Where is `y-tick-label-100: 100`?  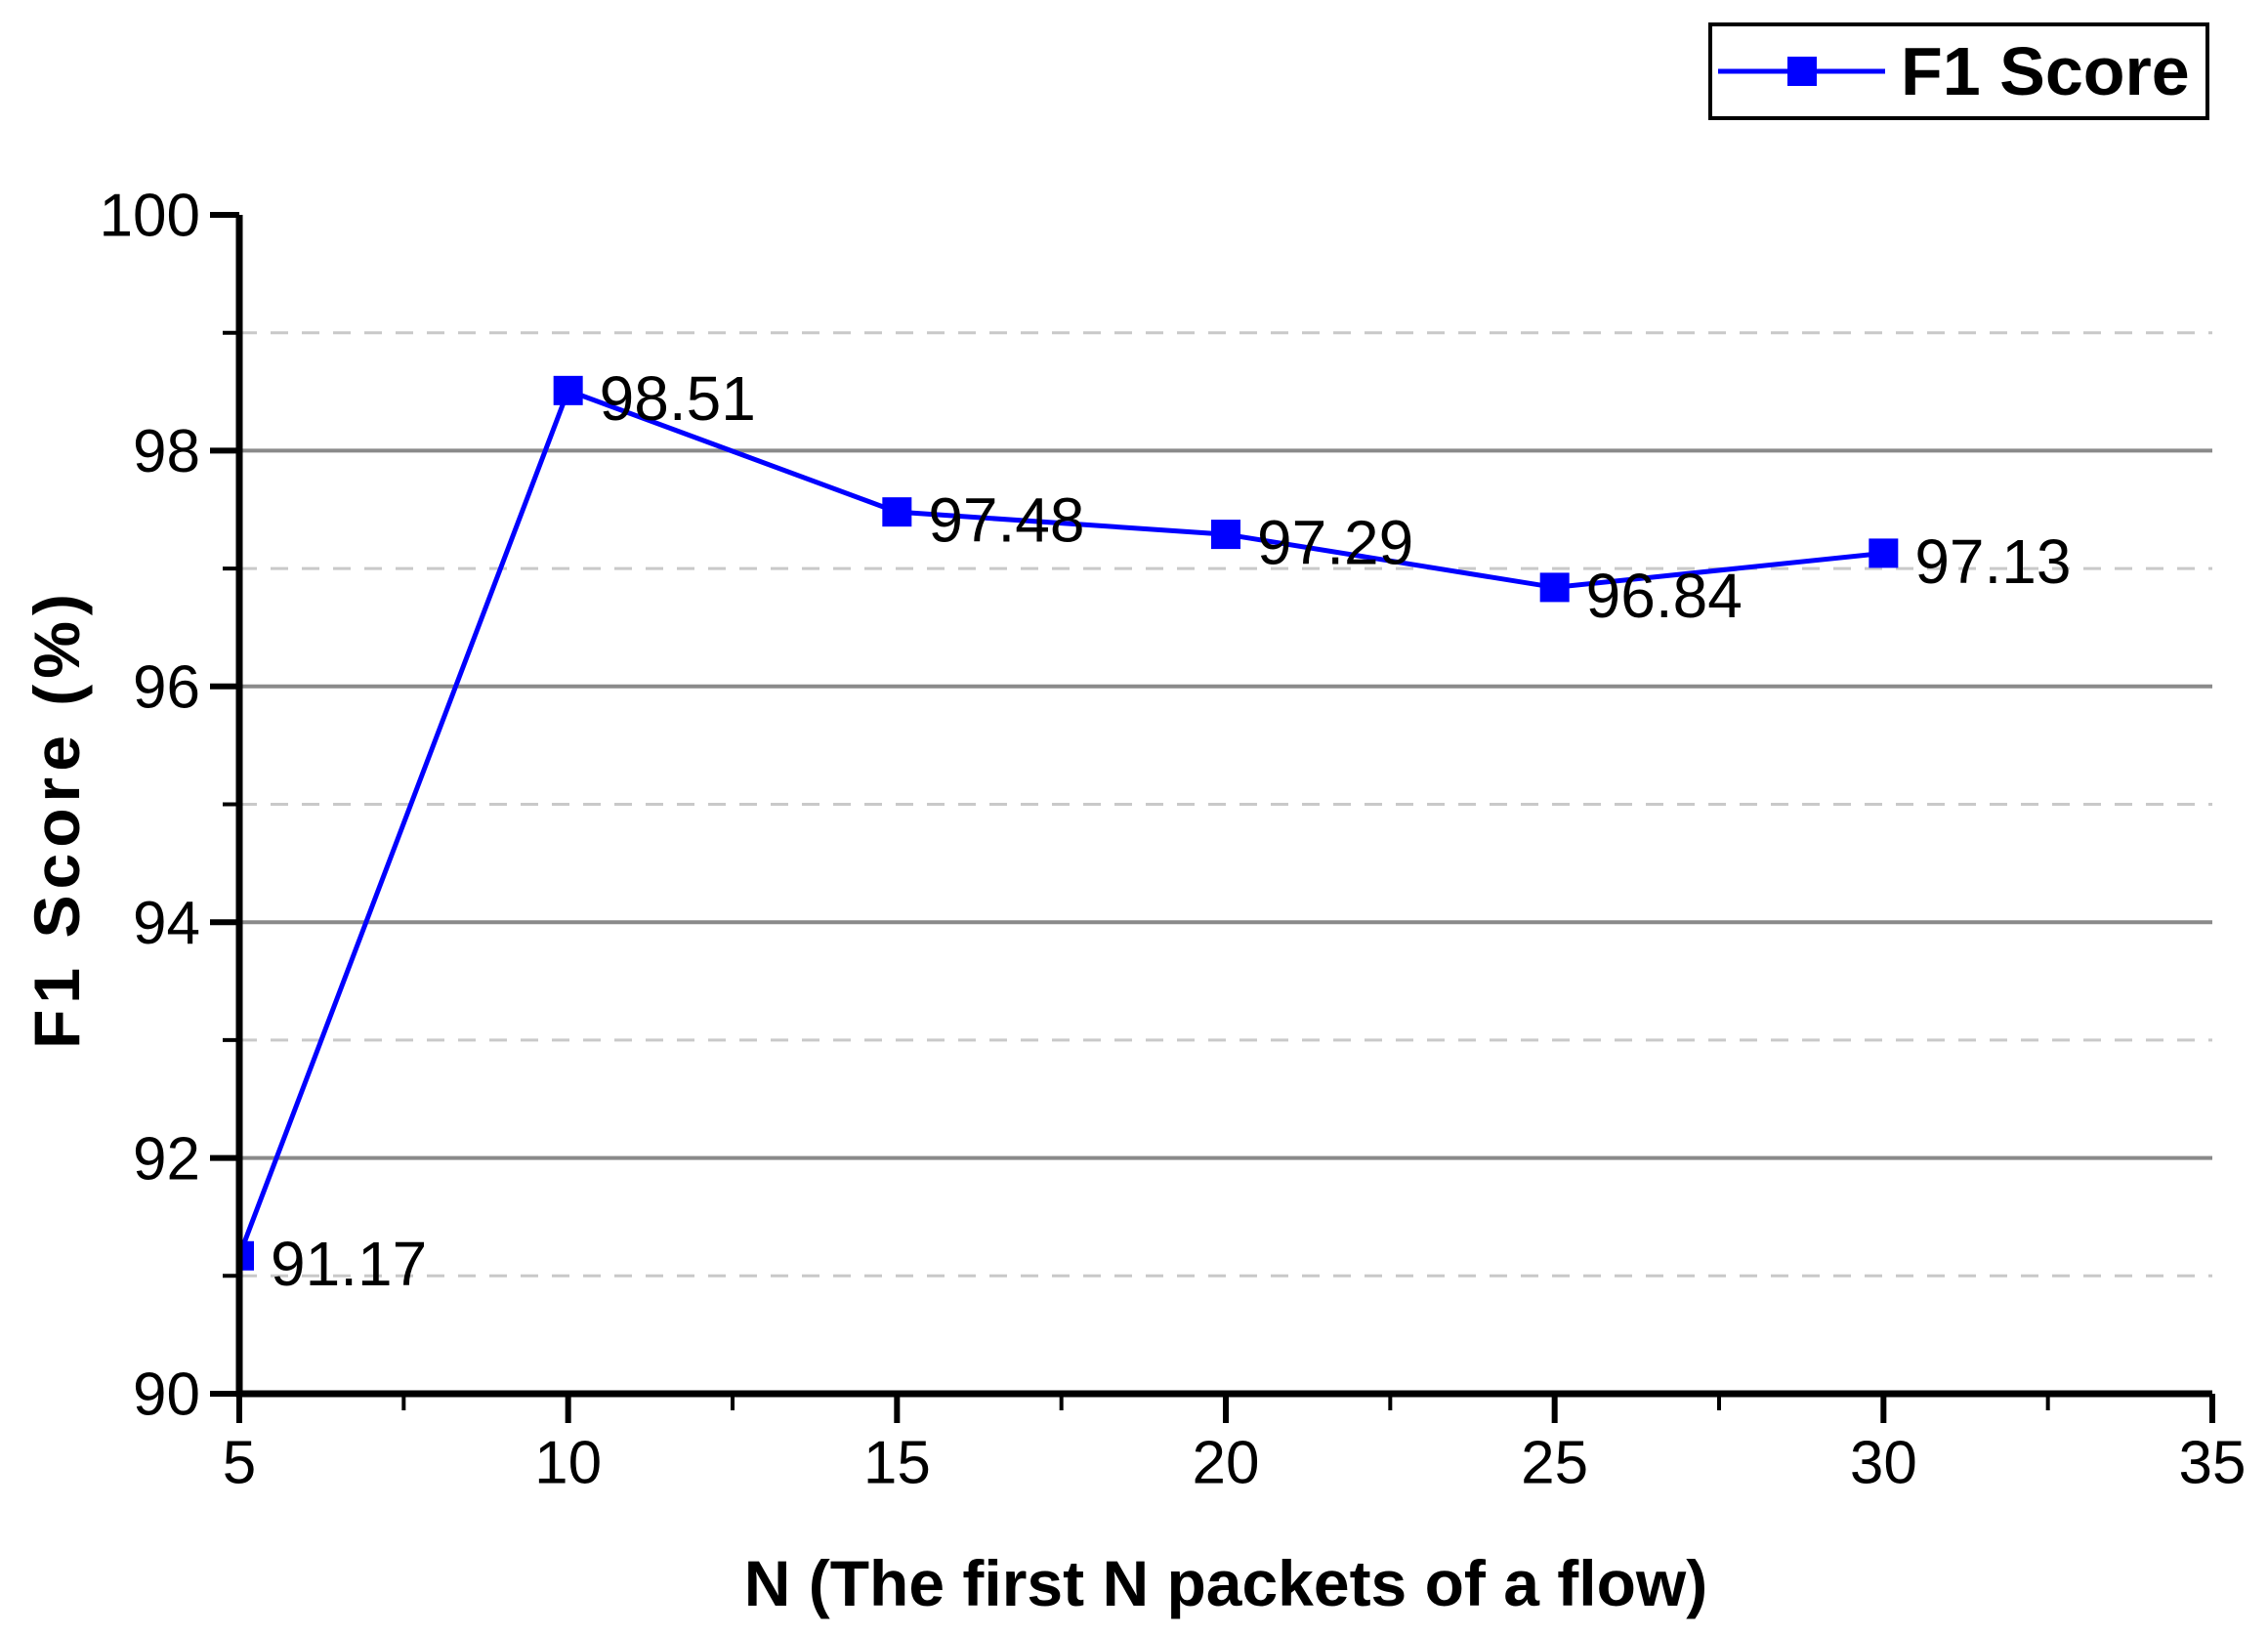
y-tick-label-100: 100 is located at coordinates (150, 216).